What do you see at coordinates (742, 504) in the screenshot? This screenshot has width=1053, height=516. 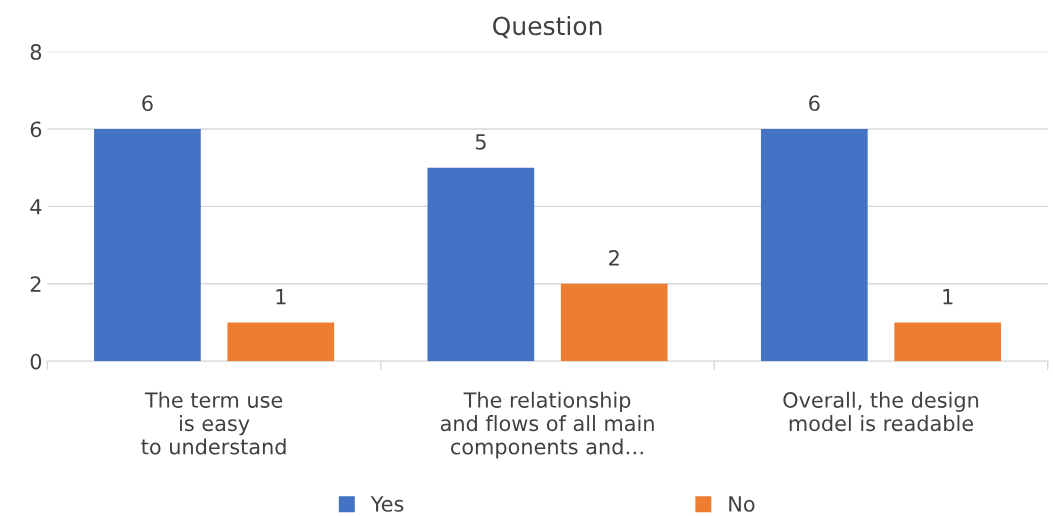 I see `legend-label: No` at bounding box center [742, 504].